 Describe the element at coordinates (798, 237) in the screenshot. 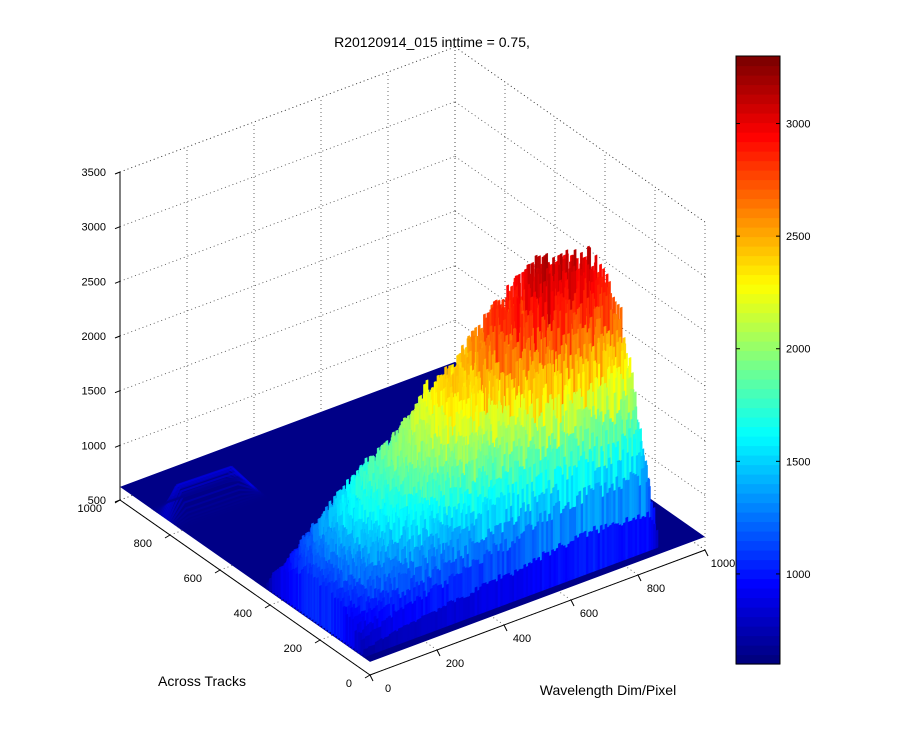

I see `colorbar-tick-label: 2500` at that location.